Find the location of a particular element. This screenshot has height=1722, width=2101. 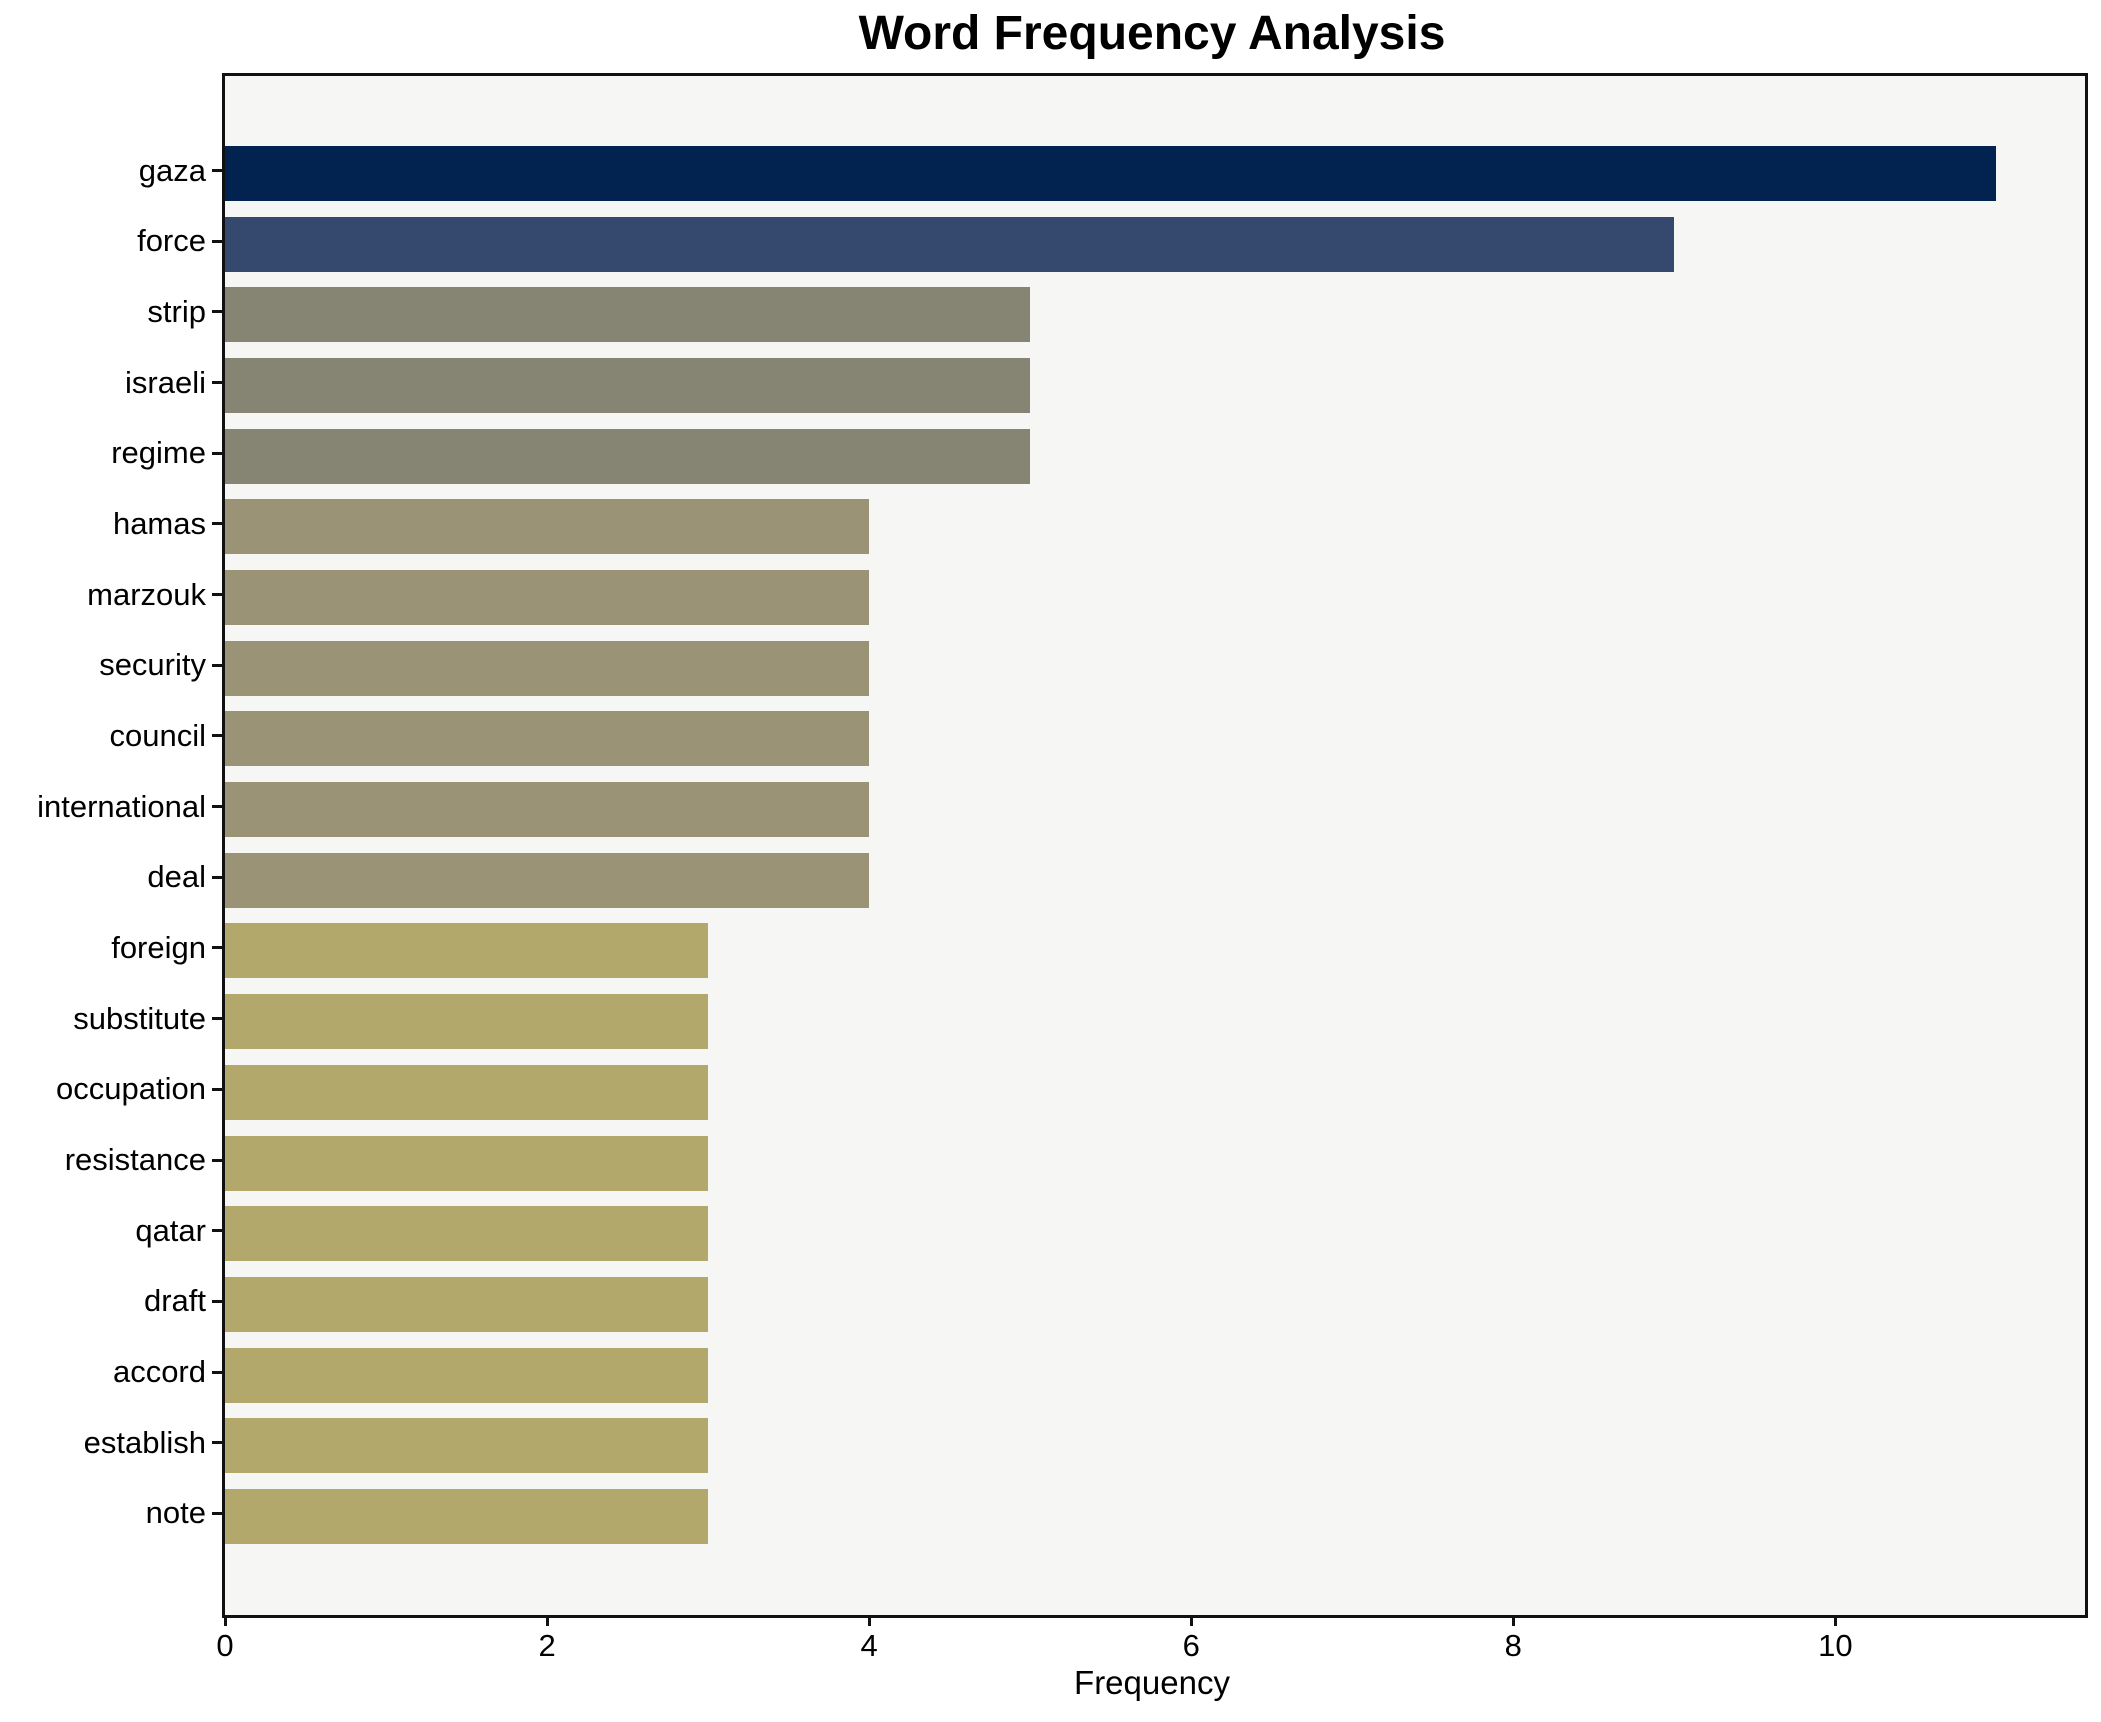

x-tick-label: 2 is located at coordinates (547, 1645).